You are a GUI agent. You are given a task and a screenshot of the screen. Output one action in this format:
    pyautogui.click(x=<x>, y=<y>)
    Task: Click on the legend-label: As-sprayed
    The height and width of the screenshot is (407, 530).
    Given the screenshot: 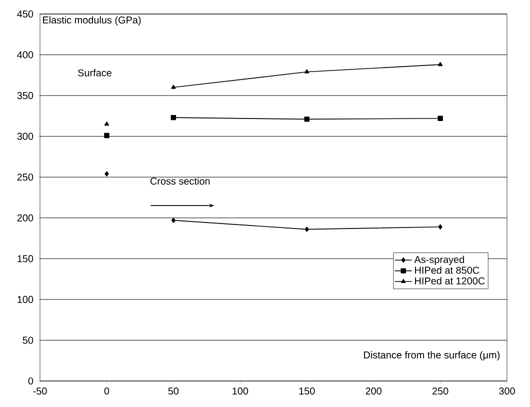 What is the action you would take?
    pyautogui.click(x=439, y=261)
    